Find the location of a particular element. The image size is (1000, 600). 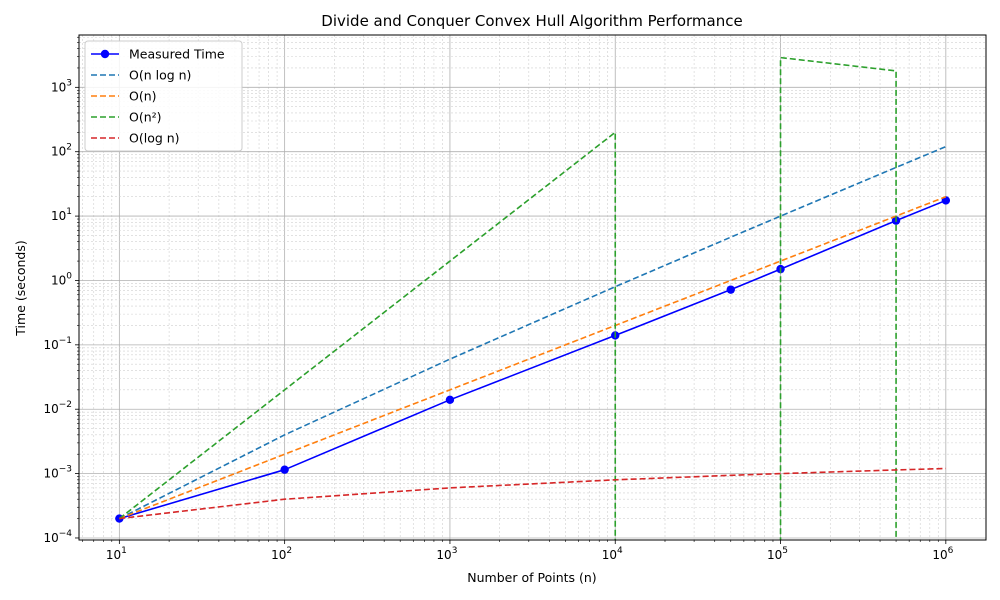

legend-label: O(log n) is located at coordinates (154, 138).